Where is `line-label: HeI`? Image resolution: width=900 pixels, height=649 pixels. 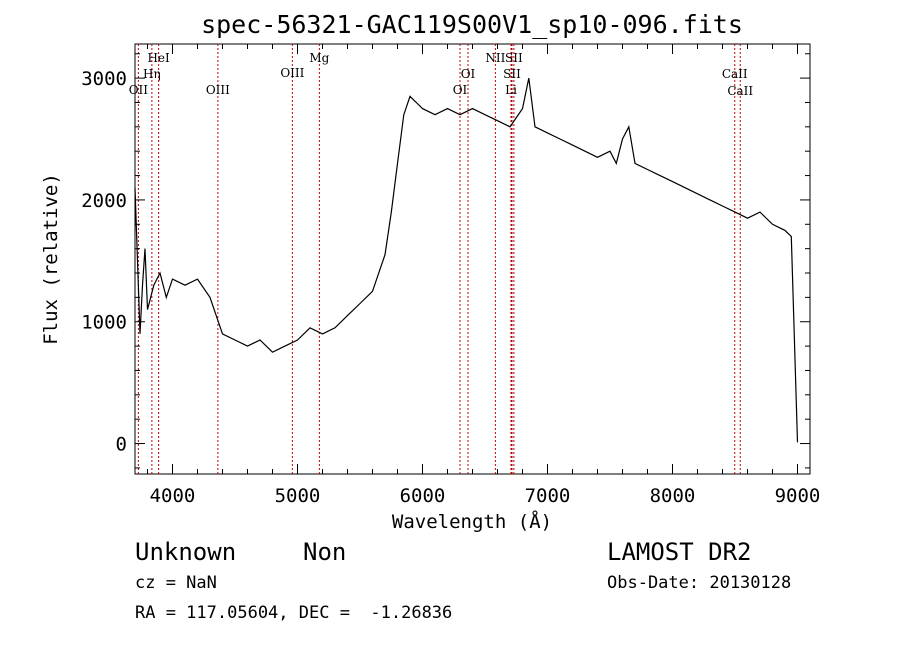
line-label: HeI is located at coordinates (158, 58).